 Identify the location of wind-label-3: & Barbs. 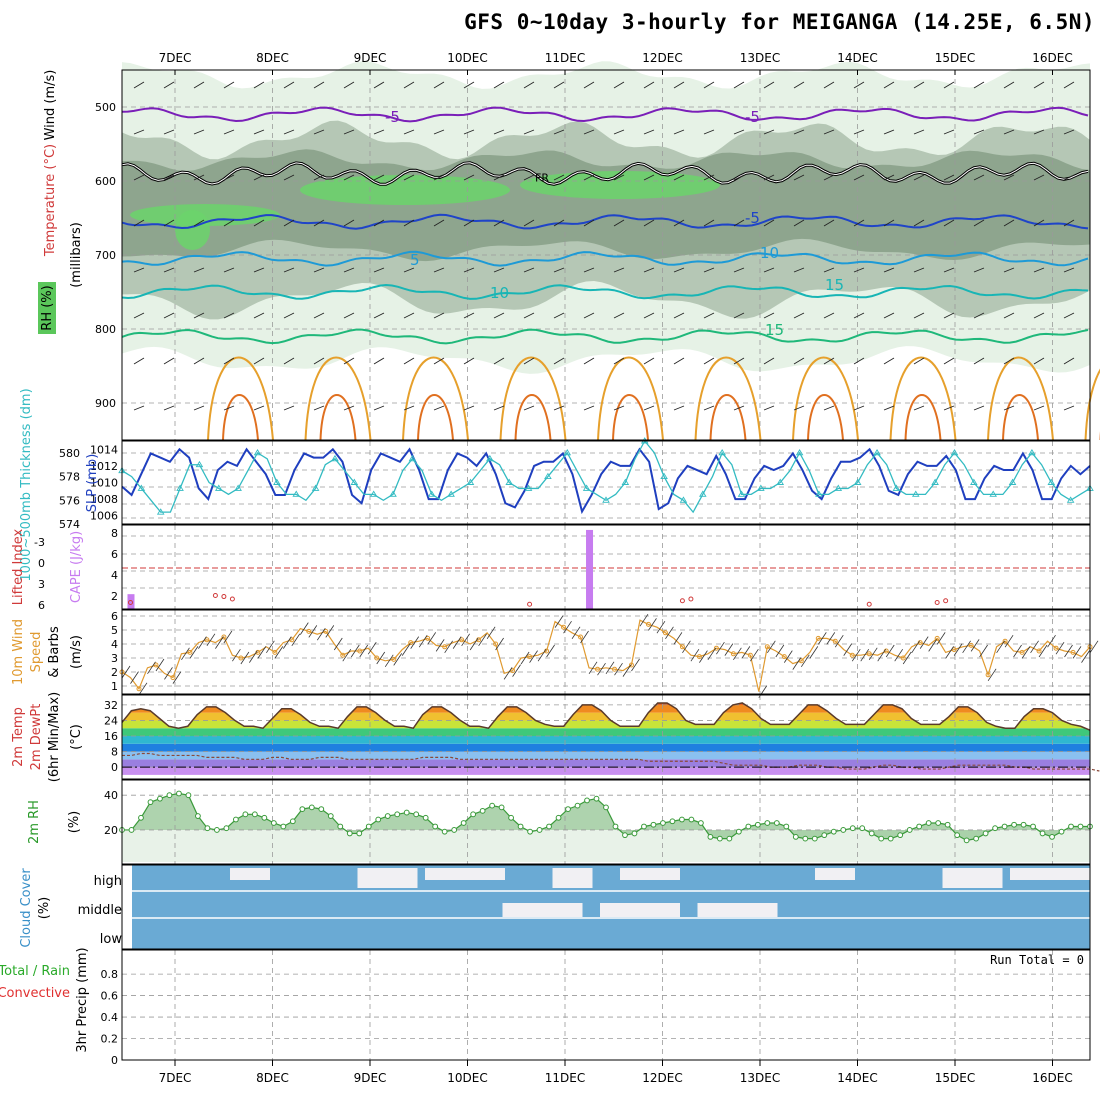
(54, 652).